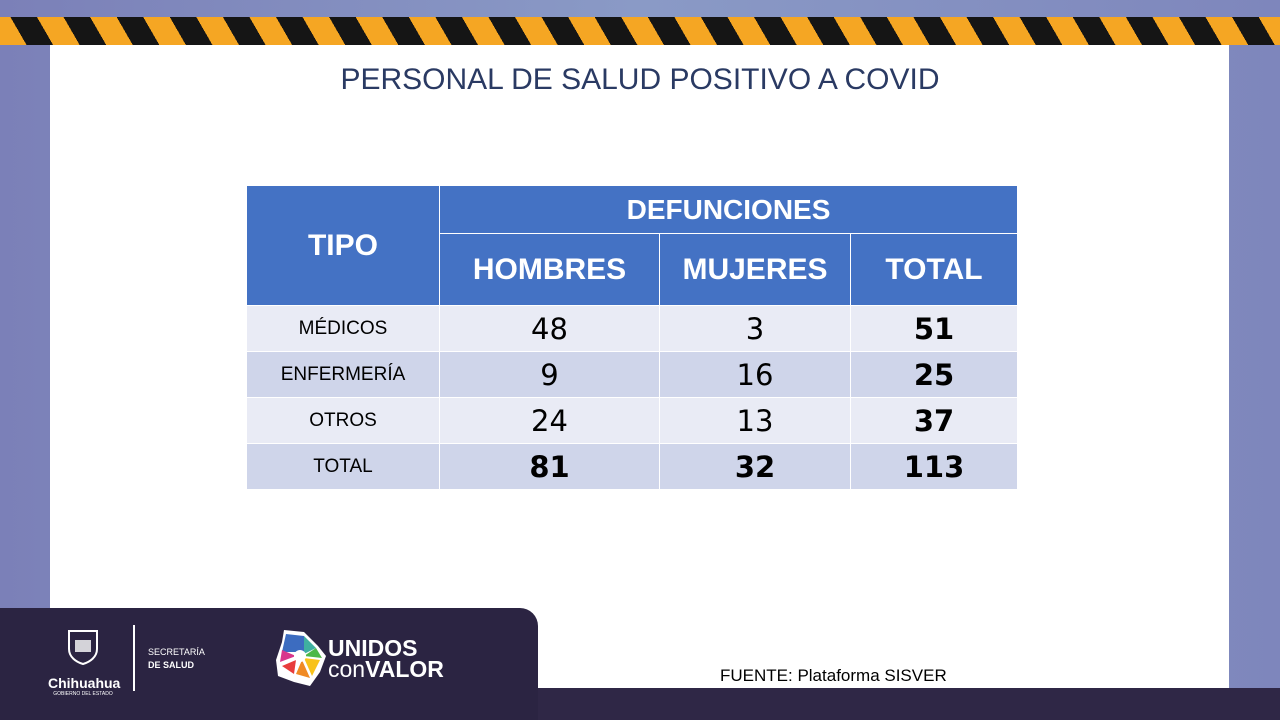 The width and height of the screenshot is (1280, 720). What do you see at coordinates (755, 466) in the screenshot?
I see `cell-total: 32` at bounding box center [755, 466].